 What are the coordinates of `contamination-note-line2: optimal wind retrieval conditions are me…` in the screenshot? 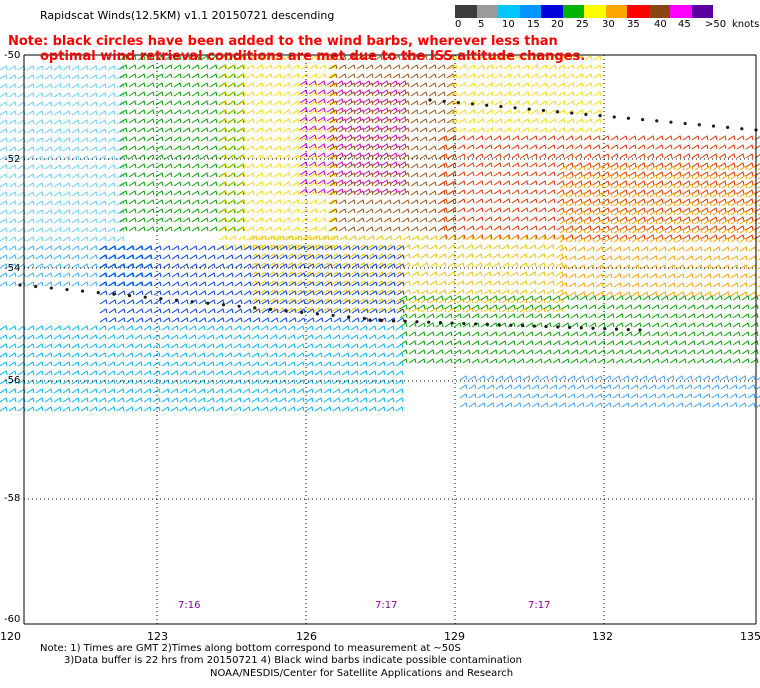 It's located at (313, 56).